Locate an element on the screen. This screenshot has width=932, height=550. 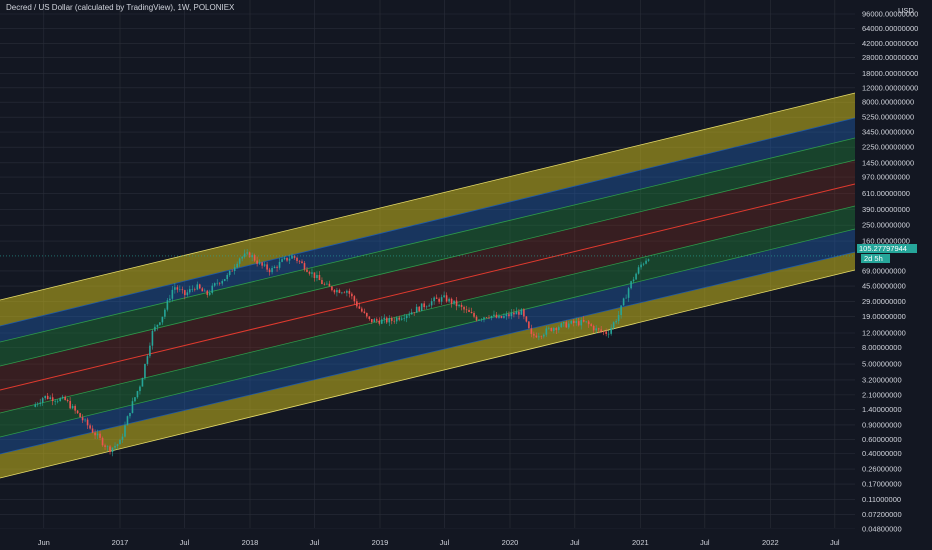
price-tick-label: 42000.00000000 is located at coordinates (890, 43).